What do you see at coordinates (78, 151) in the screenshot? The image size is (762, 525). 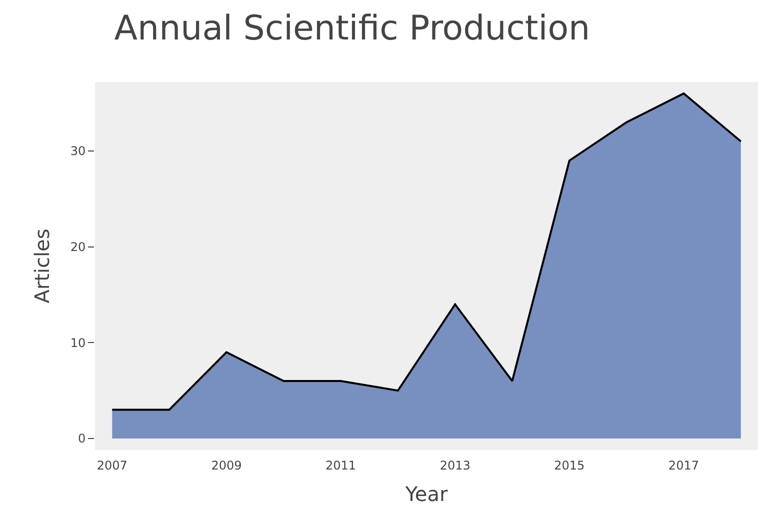 I see `y-tick-label: 30` at bounding box center [78, 151].